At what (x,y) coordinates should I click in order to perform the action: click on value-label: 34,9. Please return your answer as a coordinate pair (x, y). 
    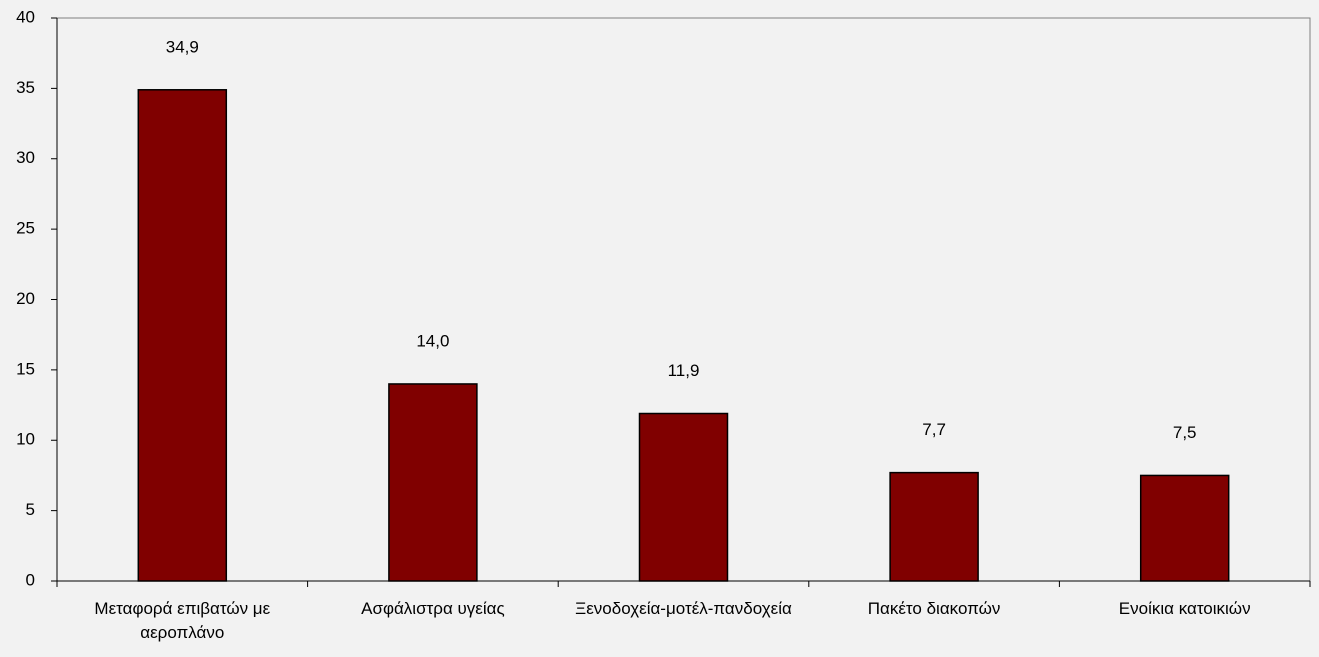
    Looking at the image, I should click on (182, 46).